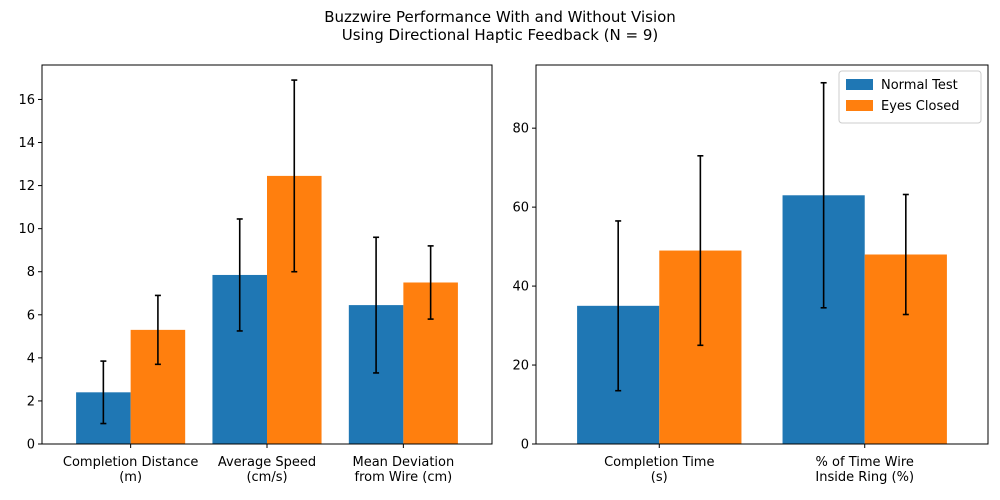 The width and height of the screenshot is (1000, 500). What do you see at coordinates (865, 462) in the screenshot?
I see `x-tick-label-line-0: % of Time Wire` at bounding box center [865, 462].